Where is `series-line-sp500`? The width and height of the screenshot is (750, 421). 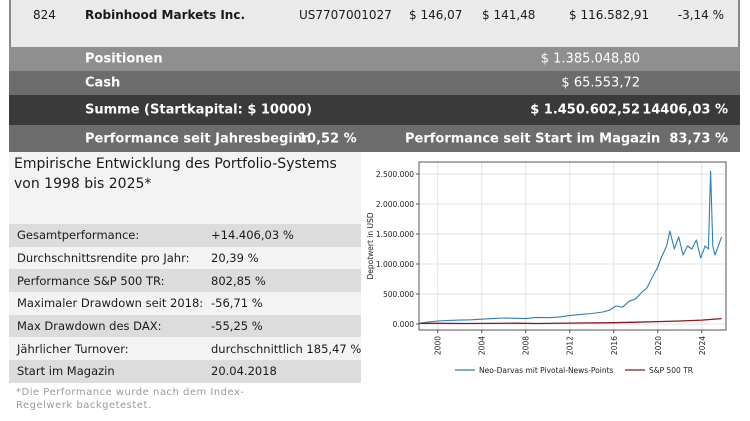
series-line-sp500 is located at coordinates (570, 321).